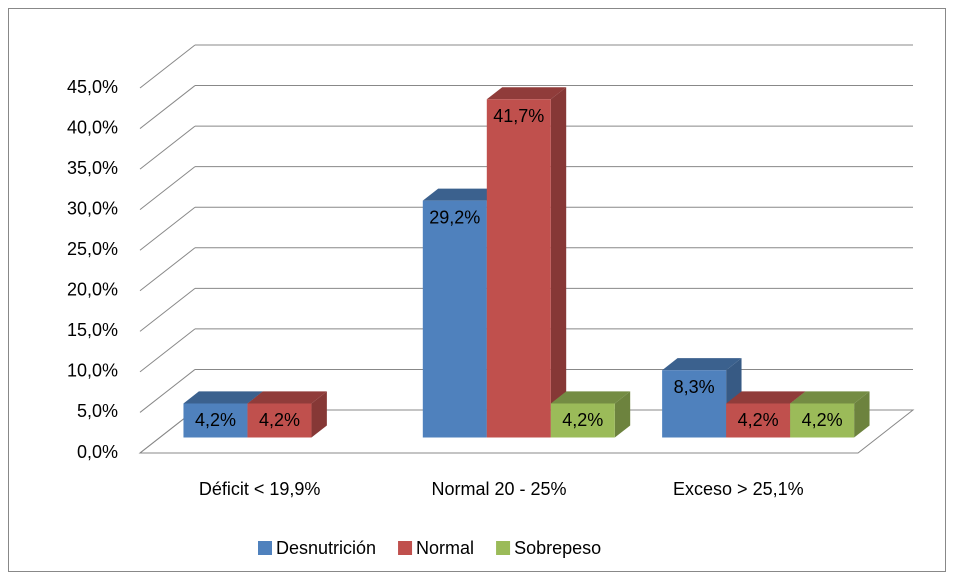 The height and width of the screenshot is (580, 954). I want to click on data-label: 41,7%, so click(518, 116).